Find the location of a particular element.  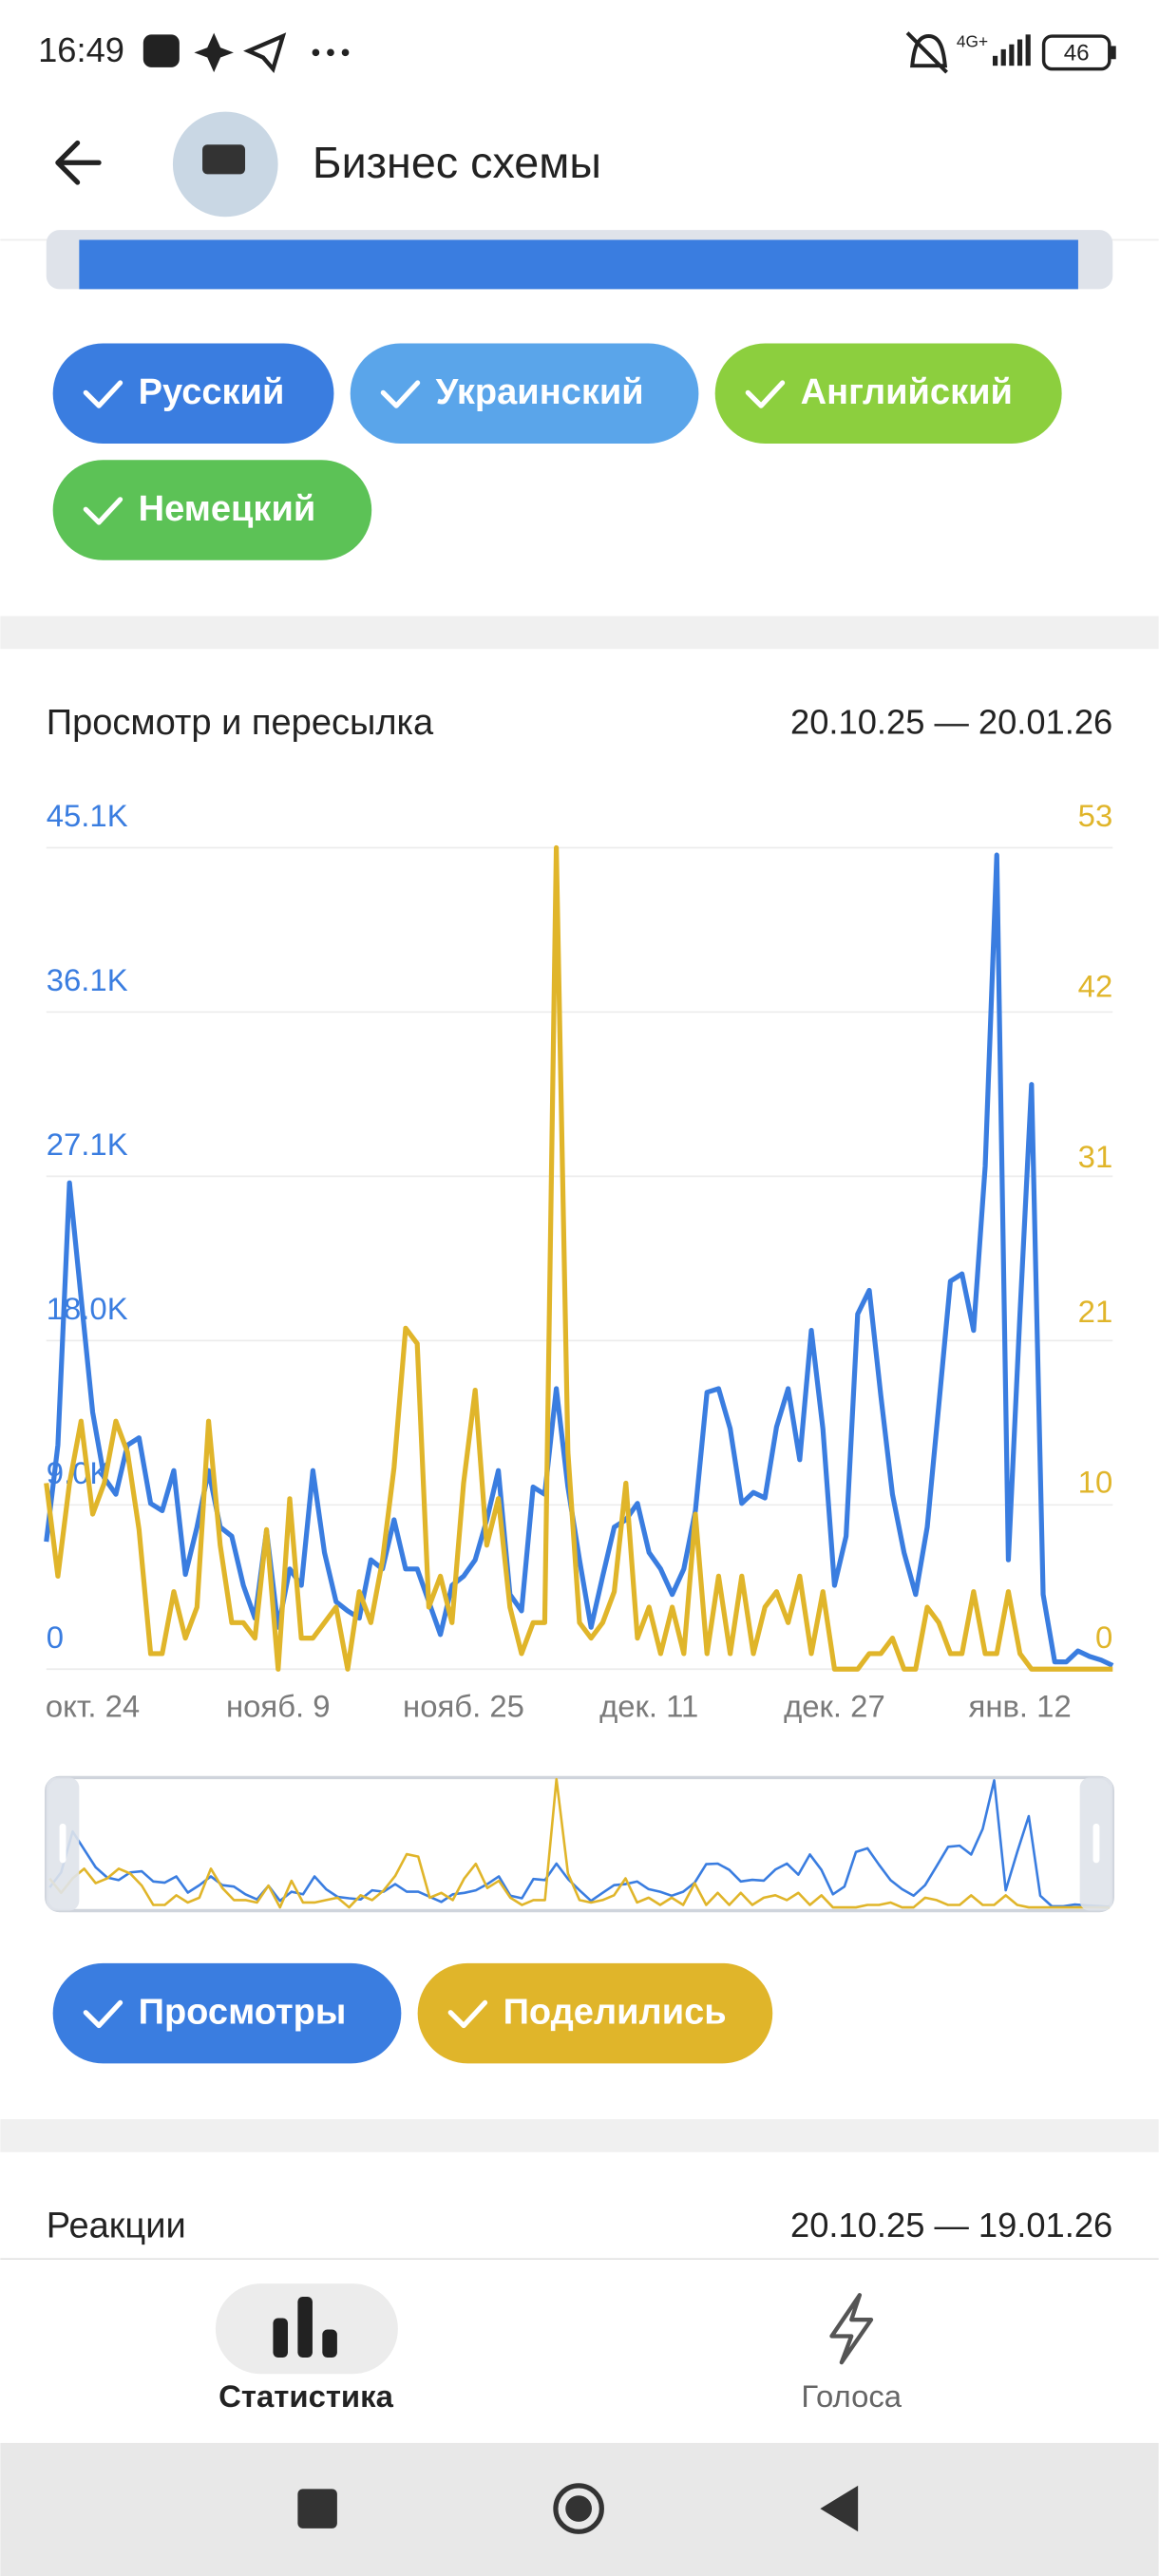

y2-tick-label: 21 is located at coordinates (1095, 1311).